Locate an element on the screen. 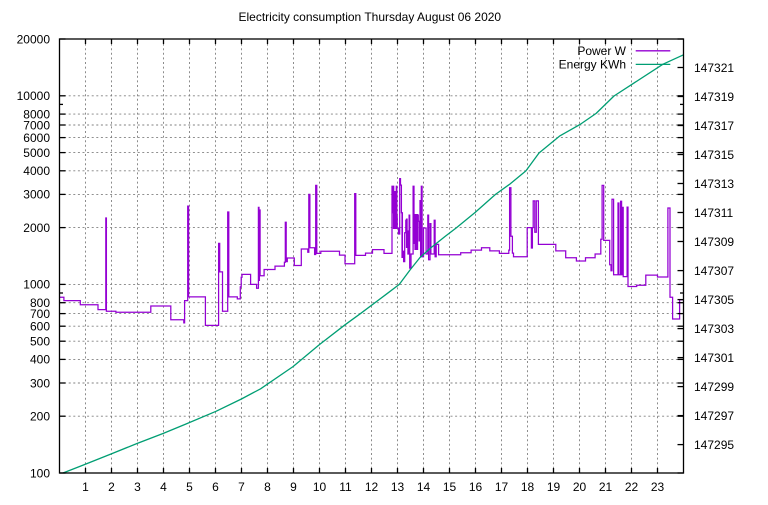  svg-text: 3000 is located at coordinates (36, 195).